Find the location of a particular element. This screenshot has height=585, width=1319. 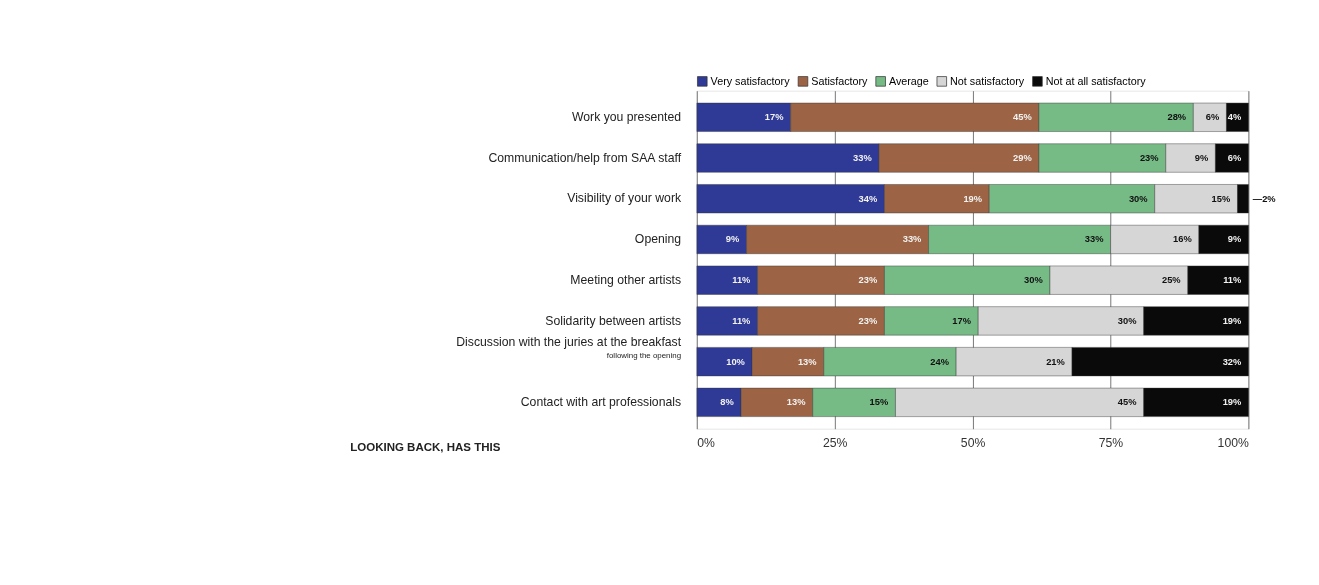

data-label: 34% is located at coordinates (868, 198).